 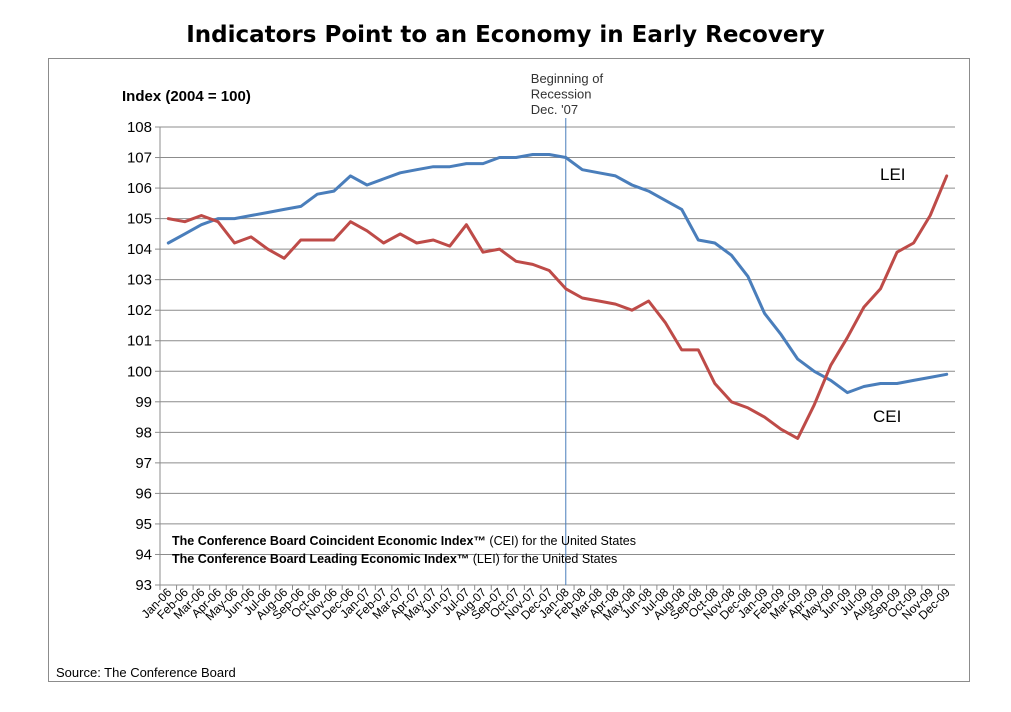 I want to click on y-tick-label: 98, so click(x=143, y=432).